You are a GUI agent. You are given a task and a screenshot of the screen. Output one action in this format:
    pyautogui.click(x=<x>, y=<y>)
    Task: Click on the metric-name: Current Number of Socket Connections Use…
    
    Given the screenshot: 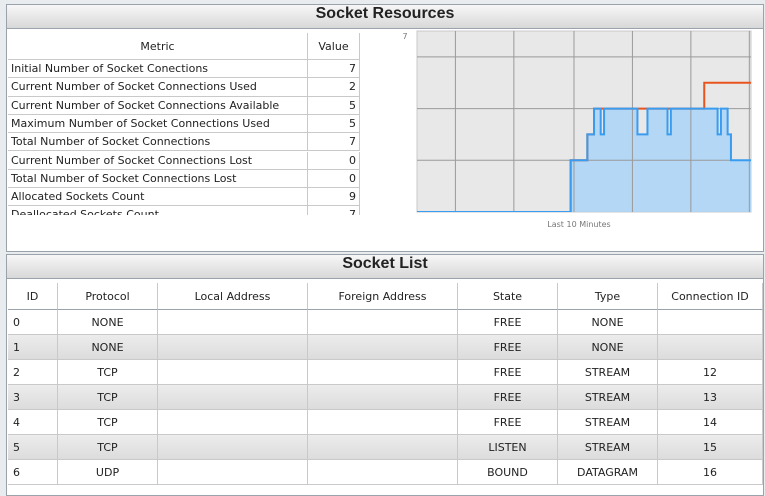 What is the action you would take?
    pyautogui.click(x=158, y=87)
    